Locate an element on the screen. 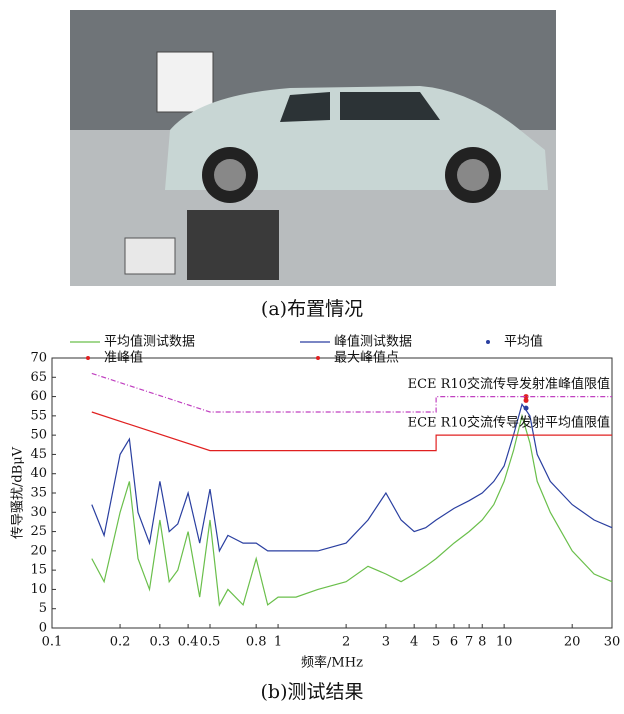 This screenshot has width=624, height=714. x-tick-label: 0.2 is located at coordinates (120, 642).